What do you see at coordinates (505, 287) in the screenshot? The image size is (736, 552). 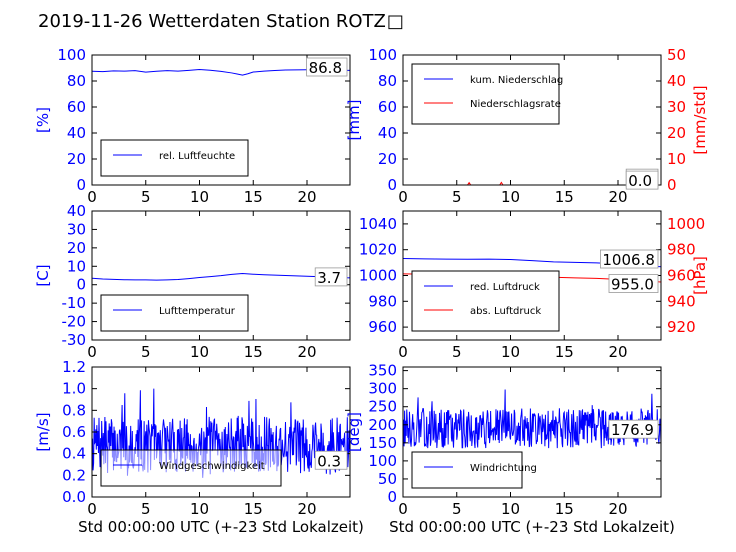 I see `legend-label: red. Luftdruck` at bounding box center [505, 287].